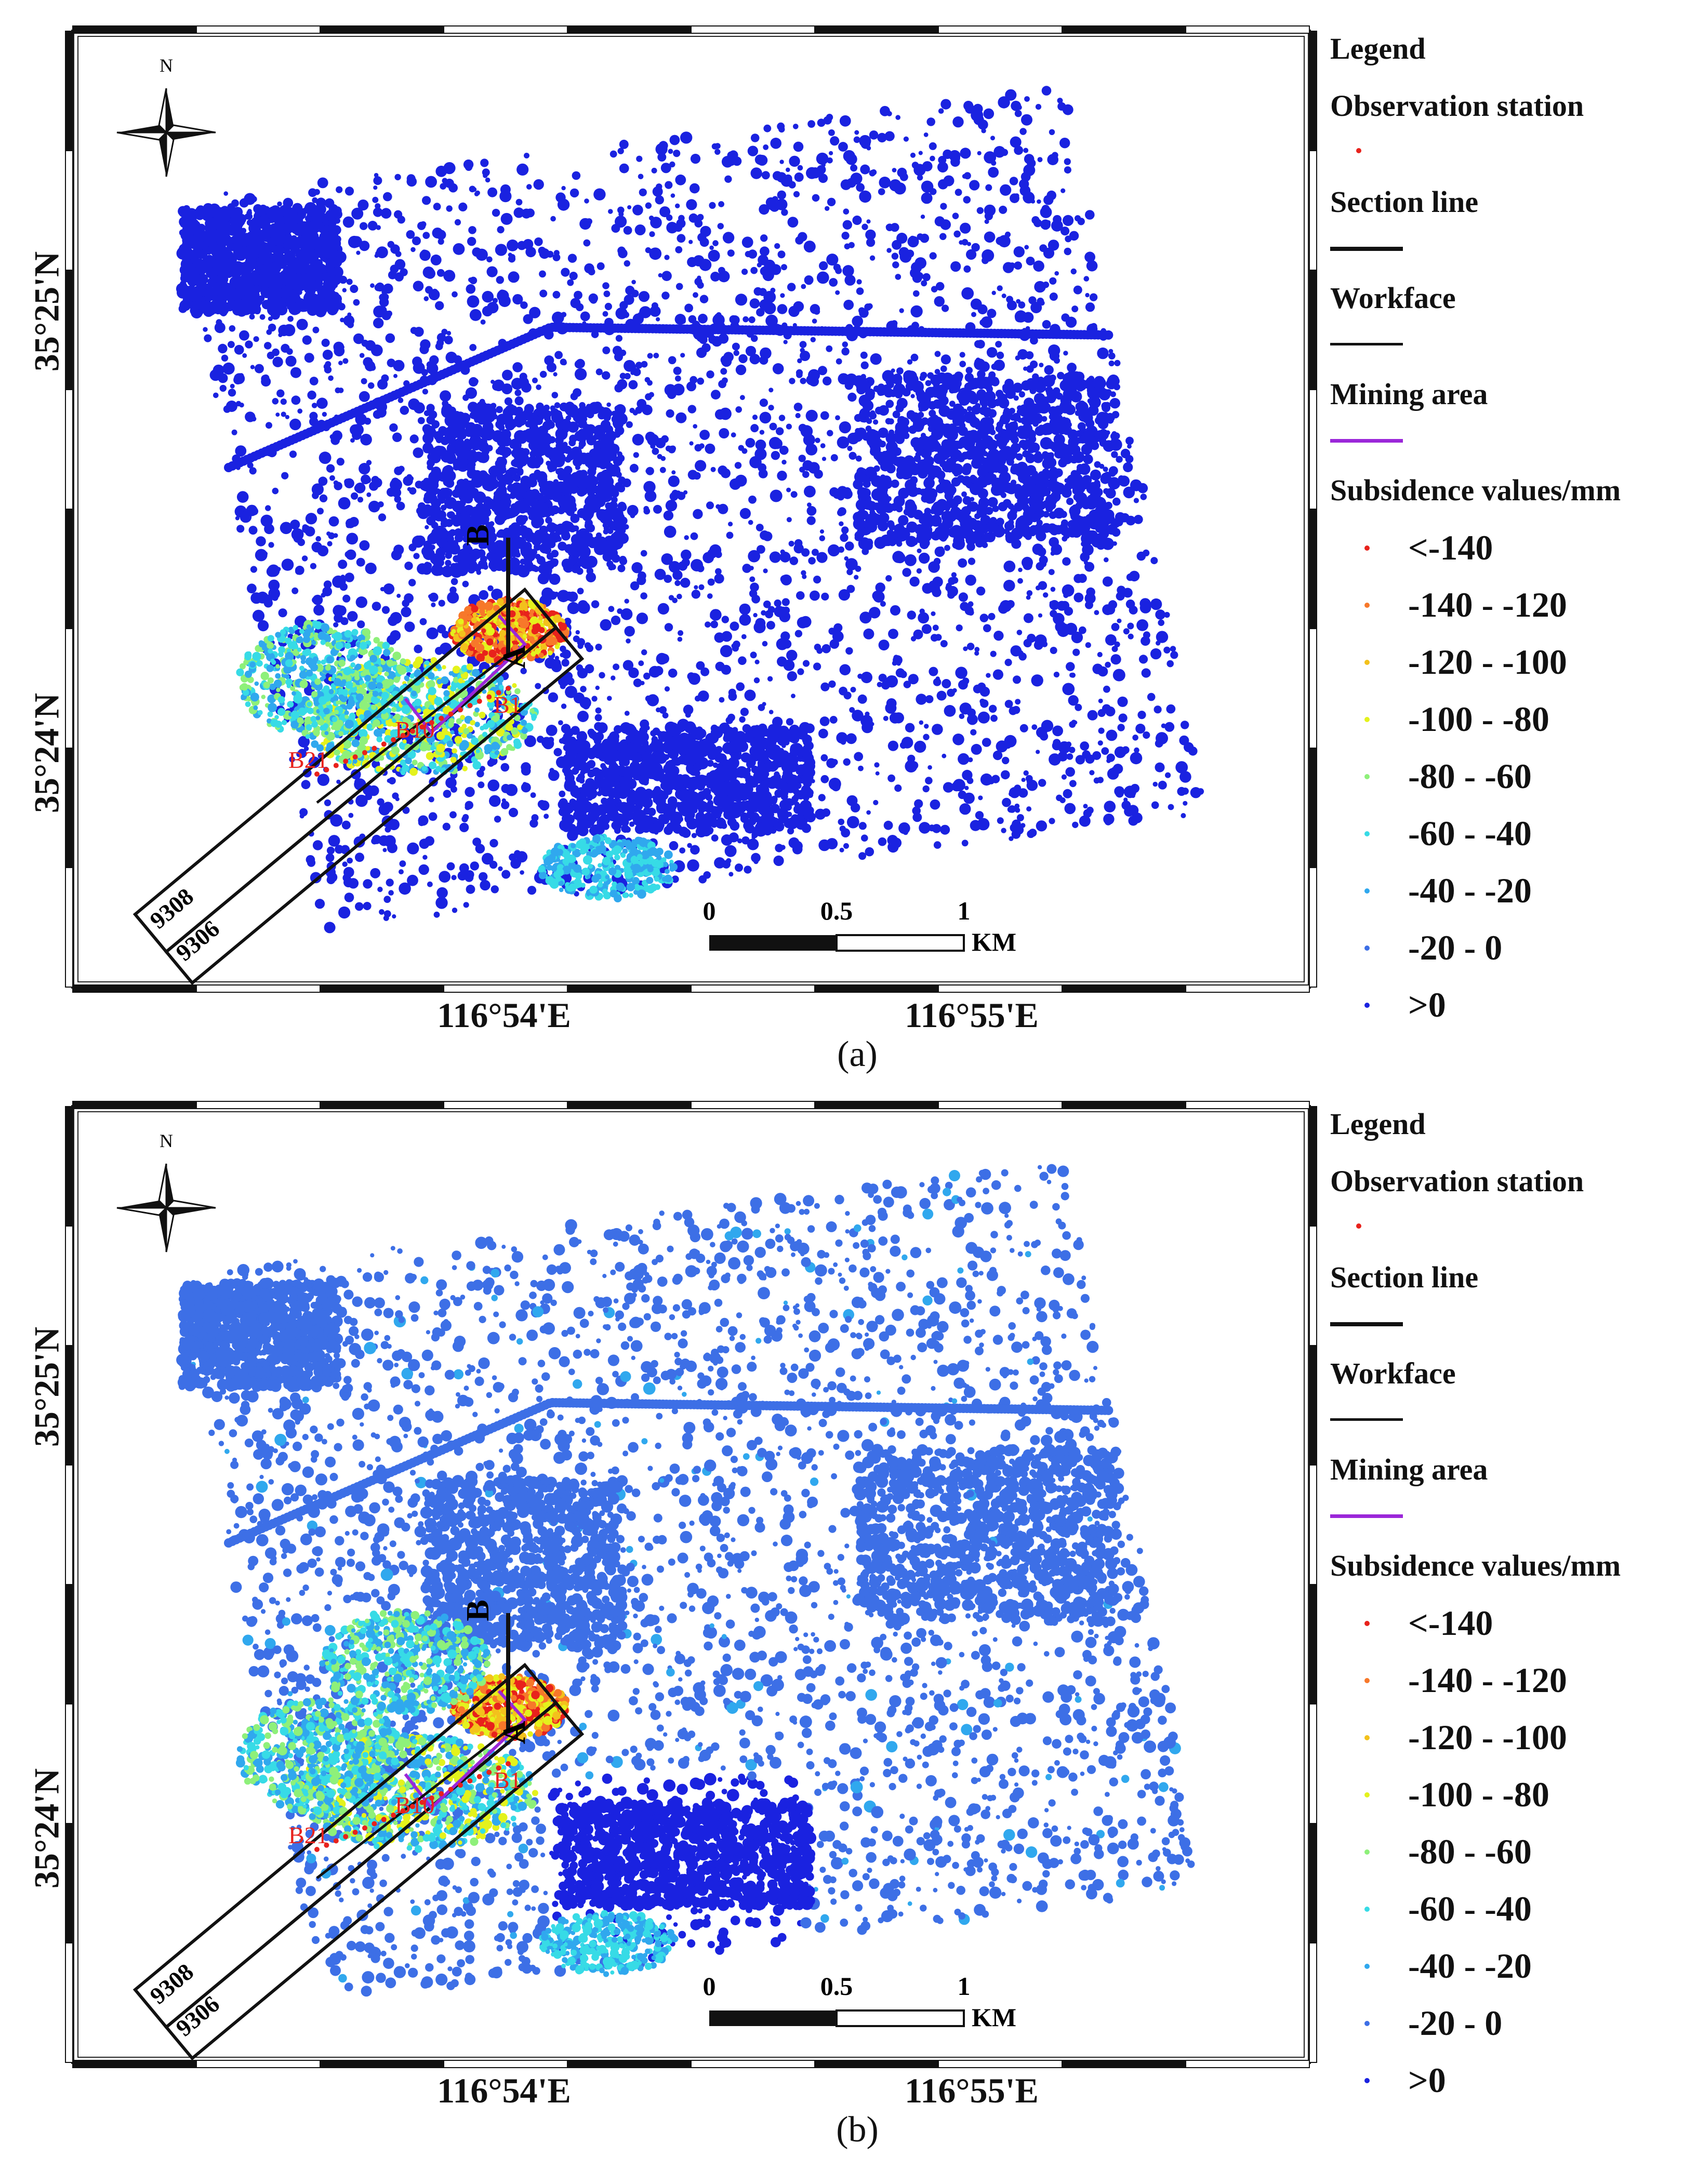 This screenshot has width=1697, height=2184. I want to click on lat-label-bottom: 35°24'N, so click(46, 754).